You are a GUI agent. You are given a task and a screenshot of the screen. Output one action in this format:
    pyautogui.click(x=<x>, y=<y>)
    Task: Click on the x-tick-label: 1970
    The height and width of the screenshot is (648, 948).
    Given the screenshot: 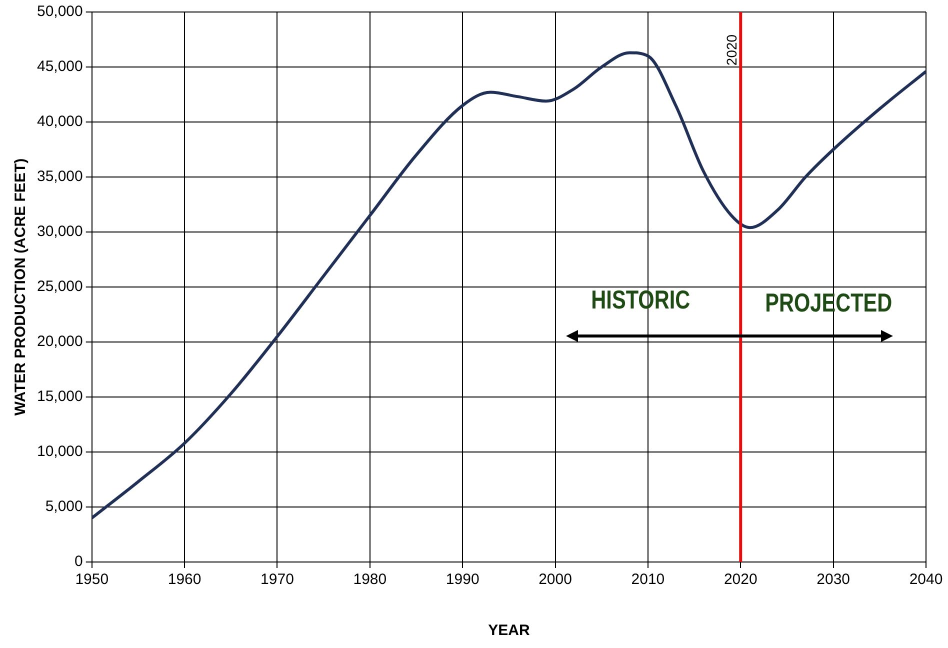 What is the action you would take?
    pyautogui.click(x=277, y=579)
    